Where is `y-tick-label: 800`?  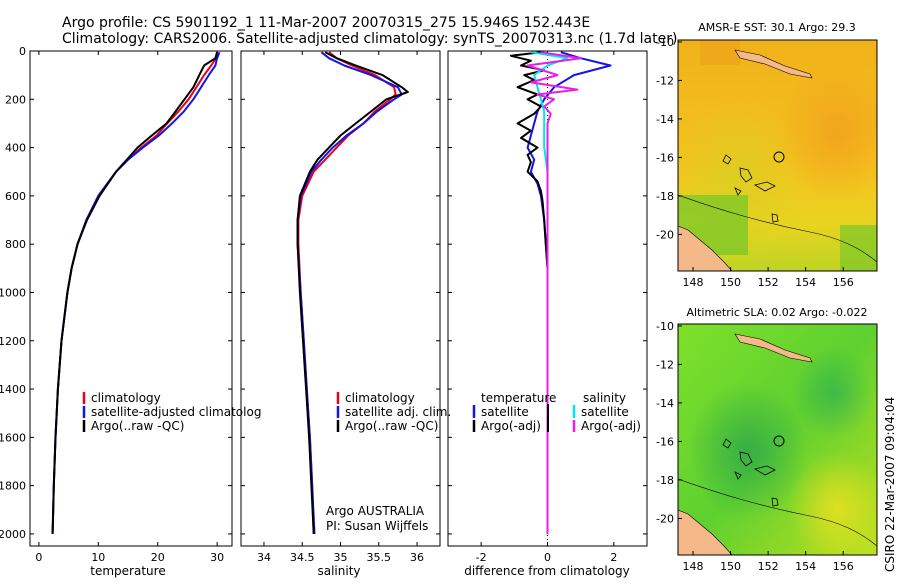
y-tick-label: 800 is located at coordinates (15, 244).